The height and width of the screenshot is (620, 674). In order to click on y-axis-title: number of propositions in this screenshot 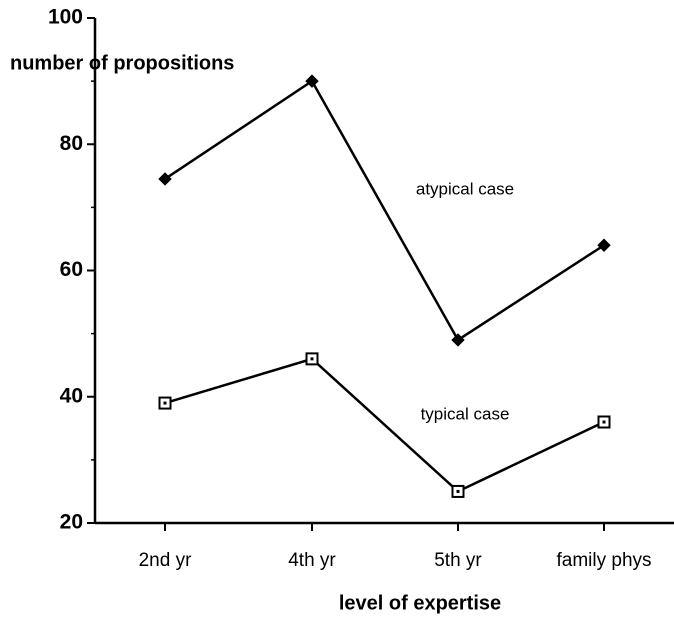, I will do `click(122, 63)`.